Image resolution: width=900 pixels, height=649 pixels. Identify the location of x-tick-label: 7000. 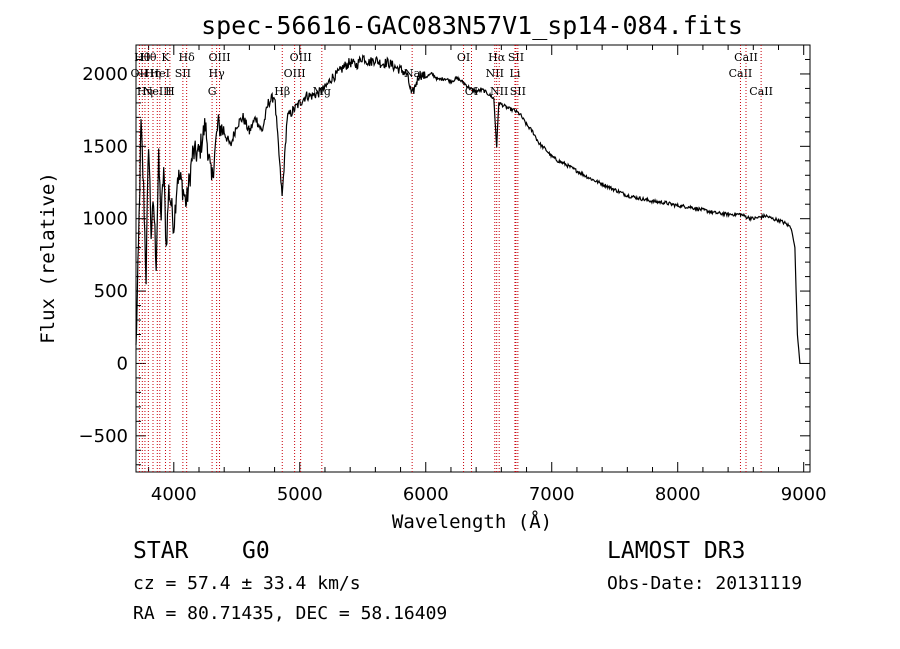
(552, 494).